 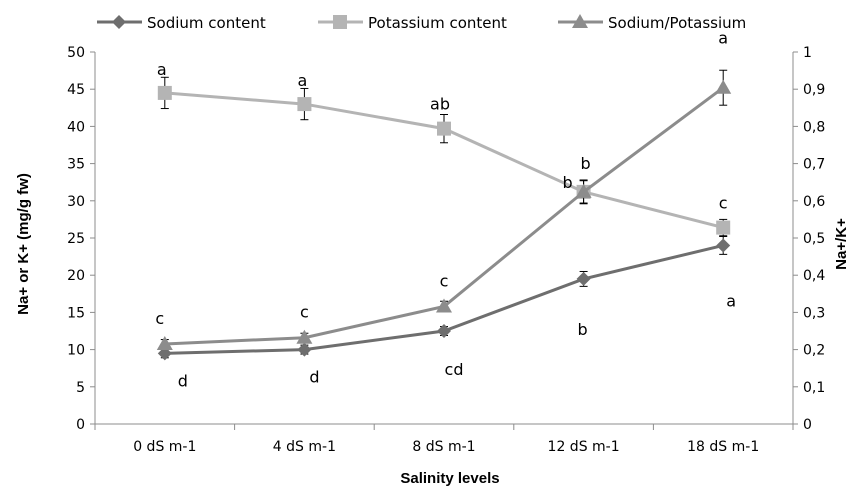 I want to click on y-tick-label: 40, so click(x=76, y=127).